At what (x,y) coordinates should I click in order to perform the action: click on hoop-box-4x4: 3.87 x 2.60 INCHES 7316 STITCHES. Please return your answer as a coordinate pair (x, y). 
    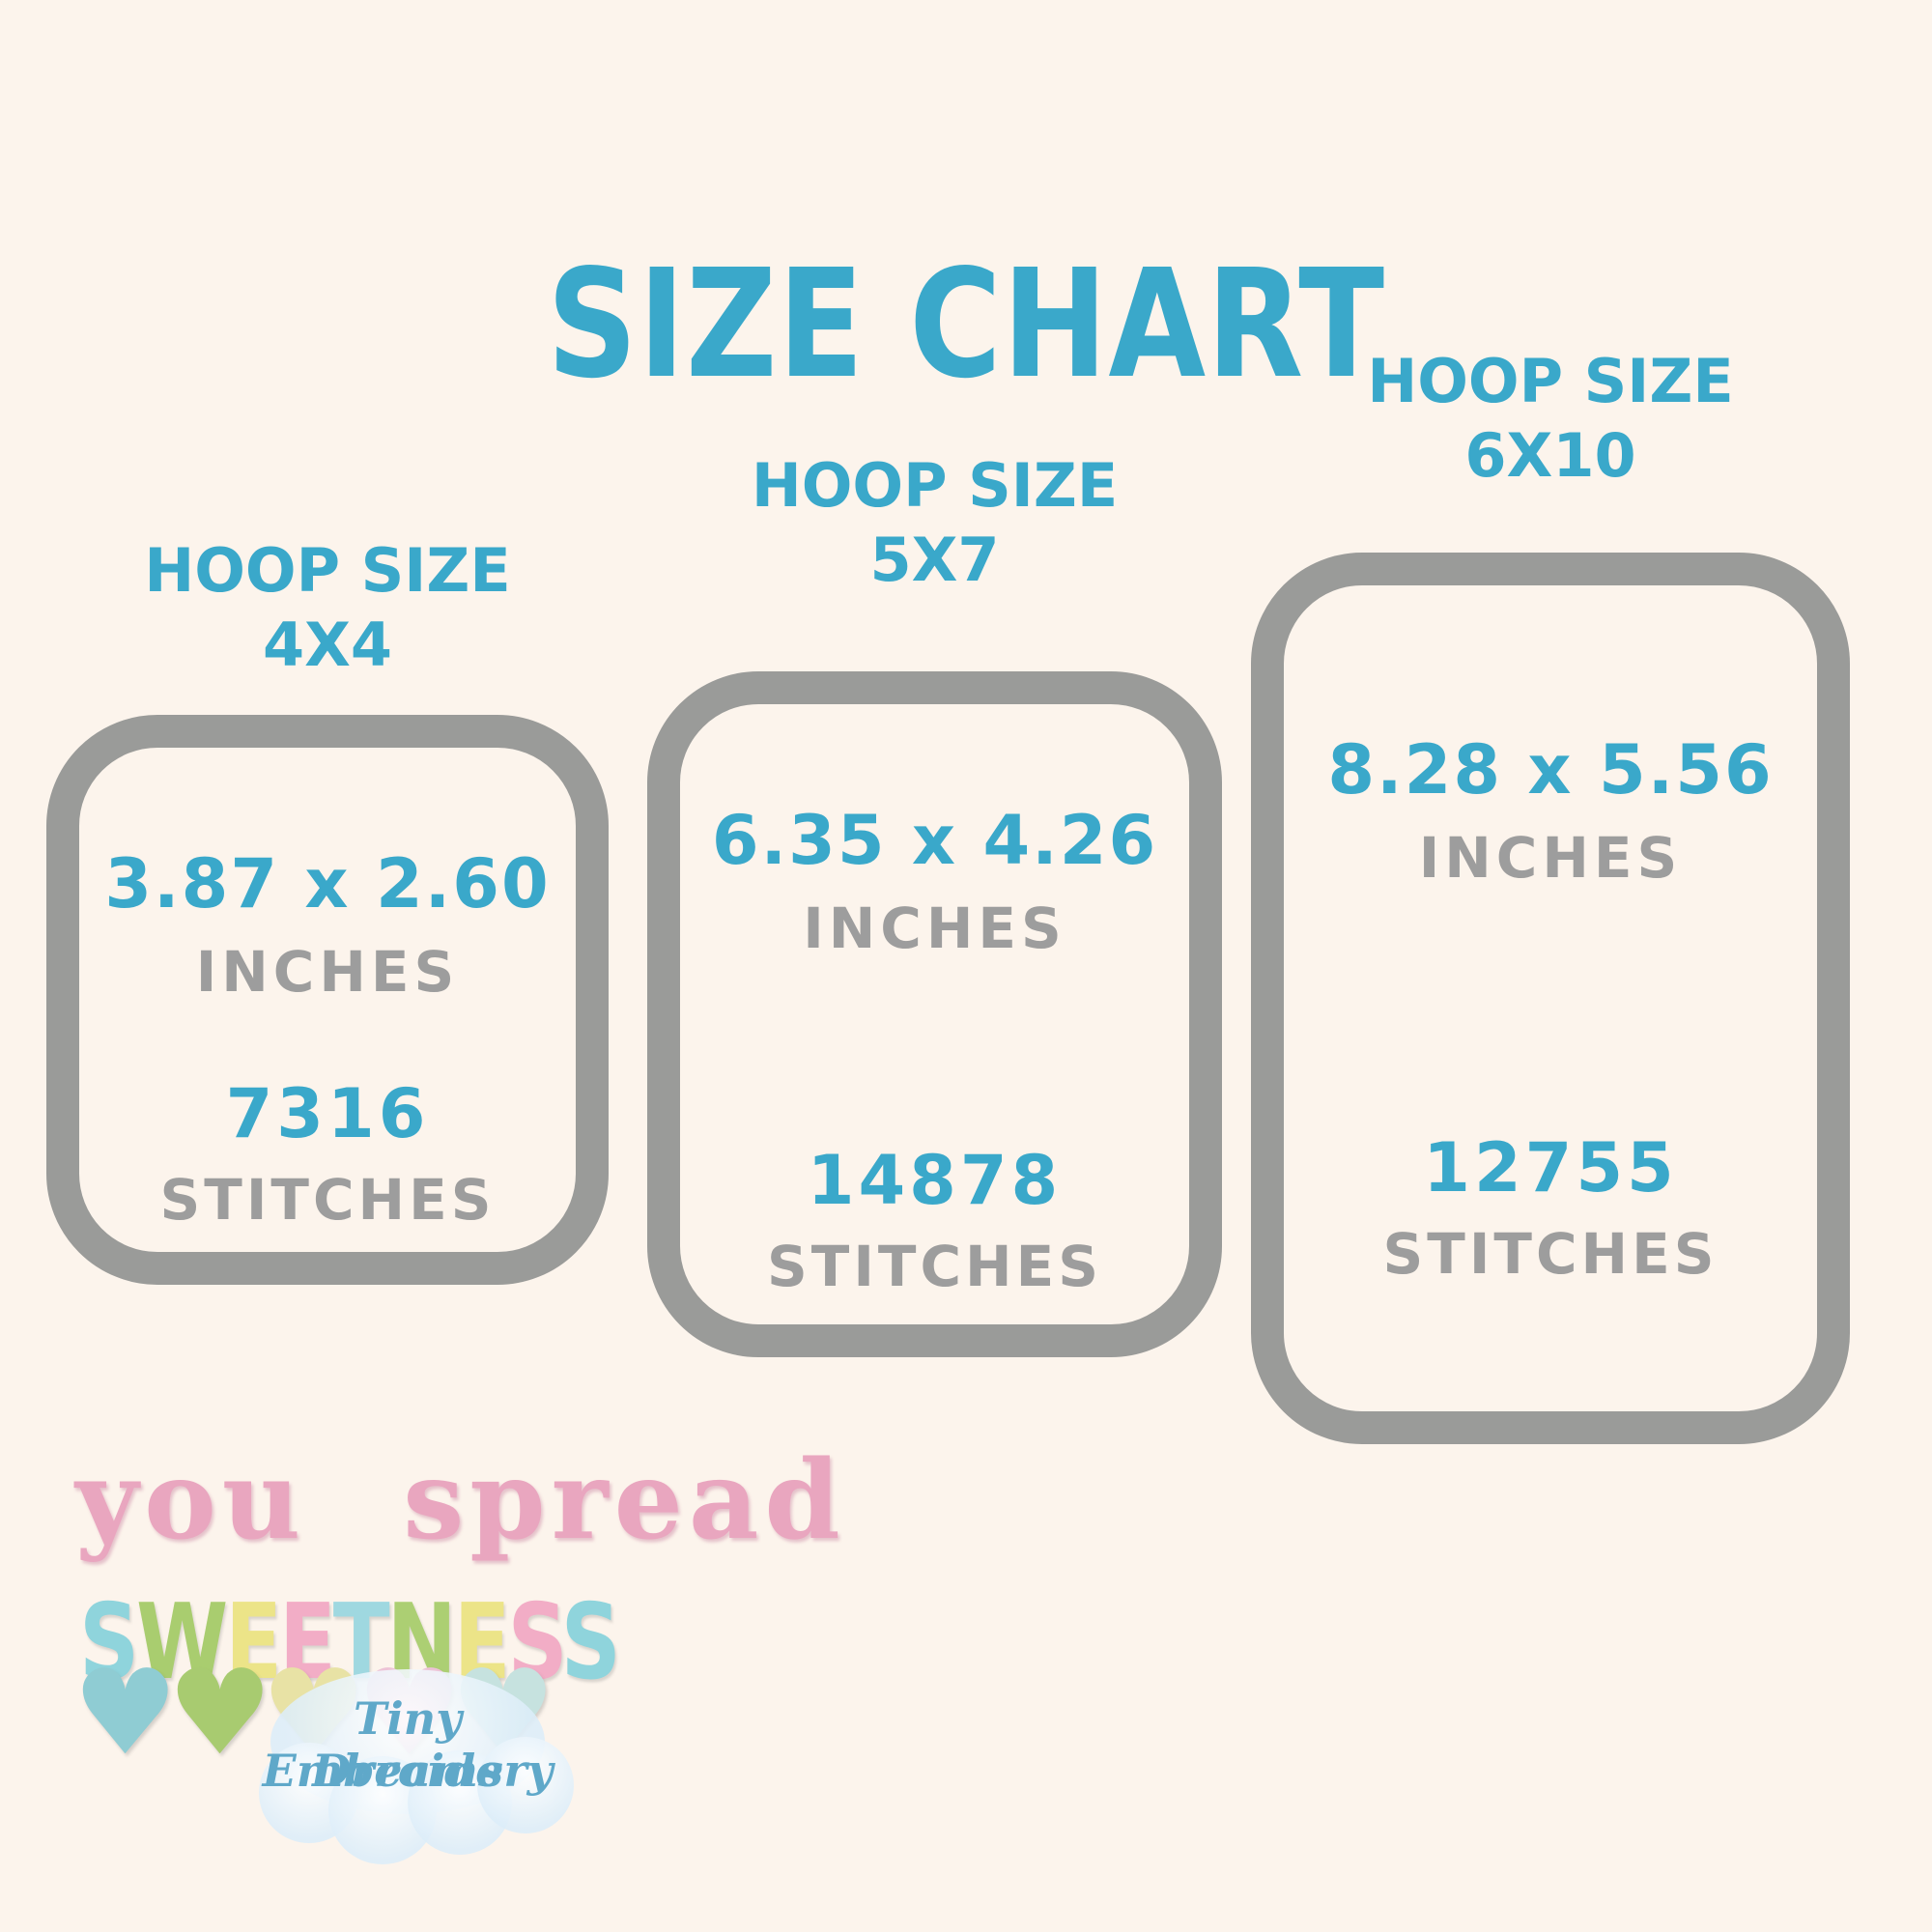
    Looking at the image, I should click on (327, 1000).